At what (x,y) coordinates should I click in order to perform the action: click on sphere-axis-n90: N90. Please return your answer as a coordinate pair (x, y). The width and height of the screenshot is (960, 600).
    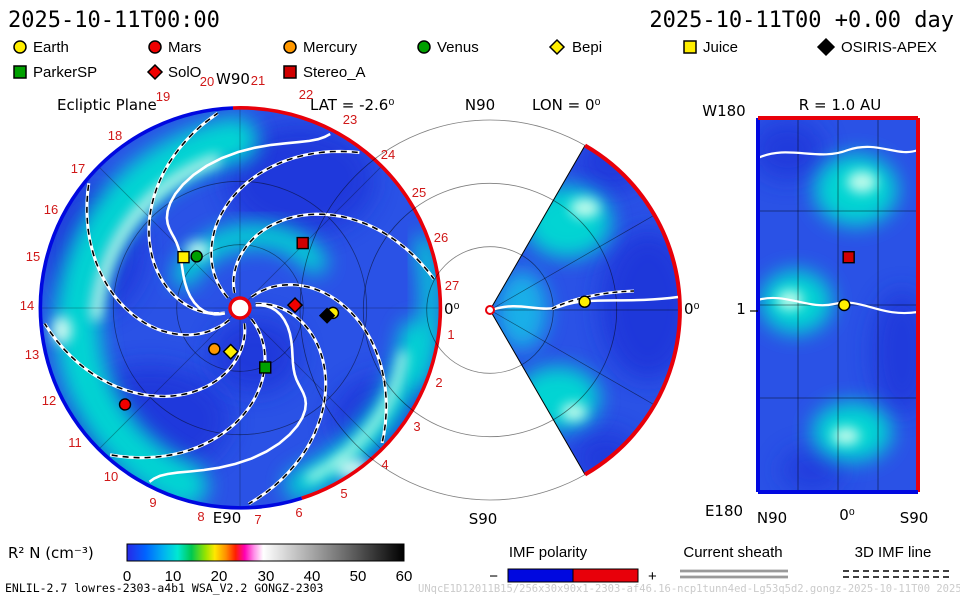
    Looking at the image, I should click on (772, 518).